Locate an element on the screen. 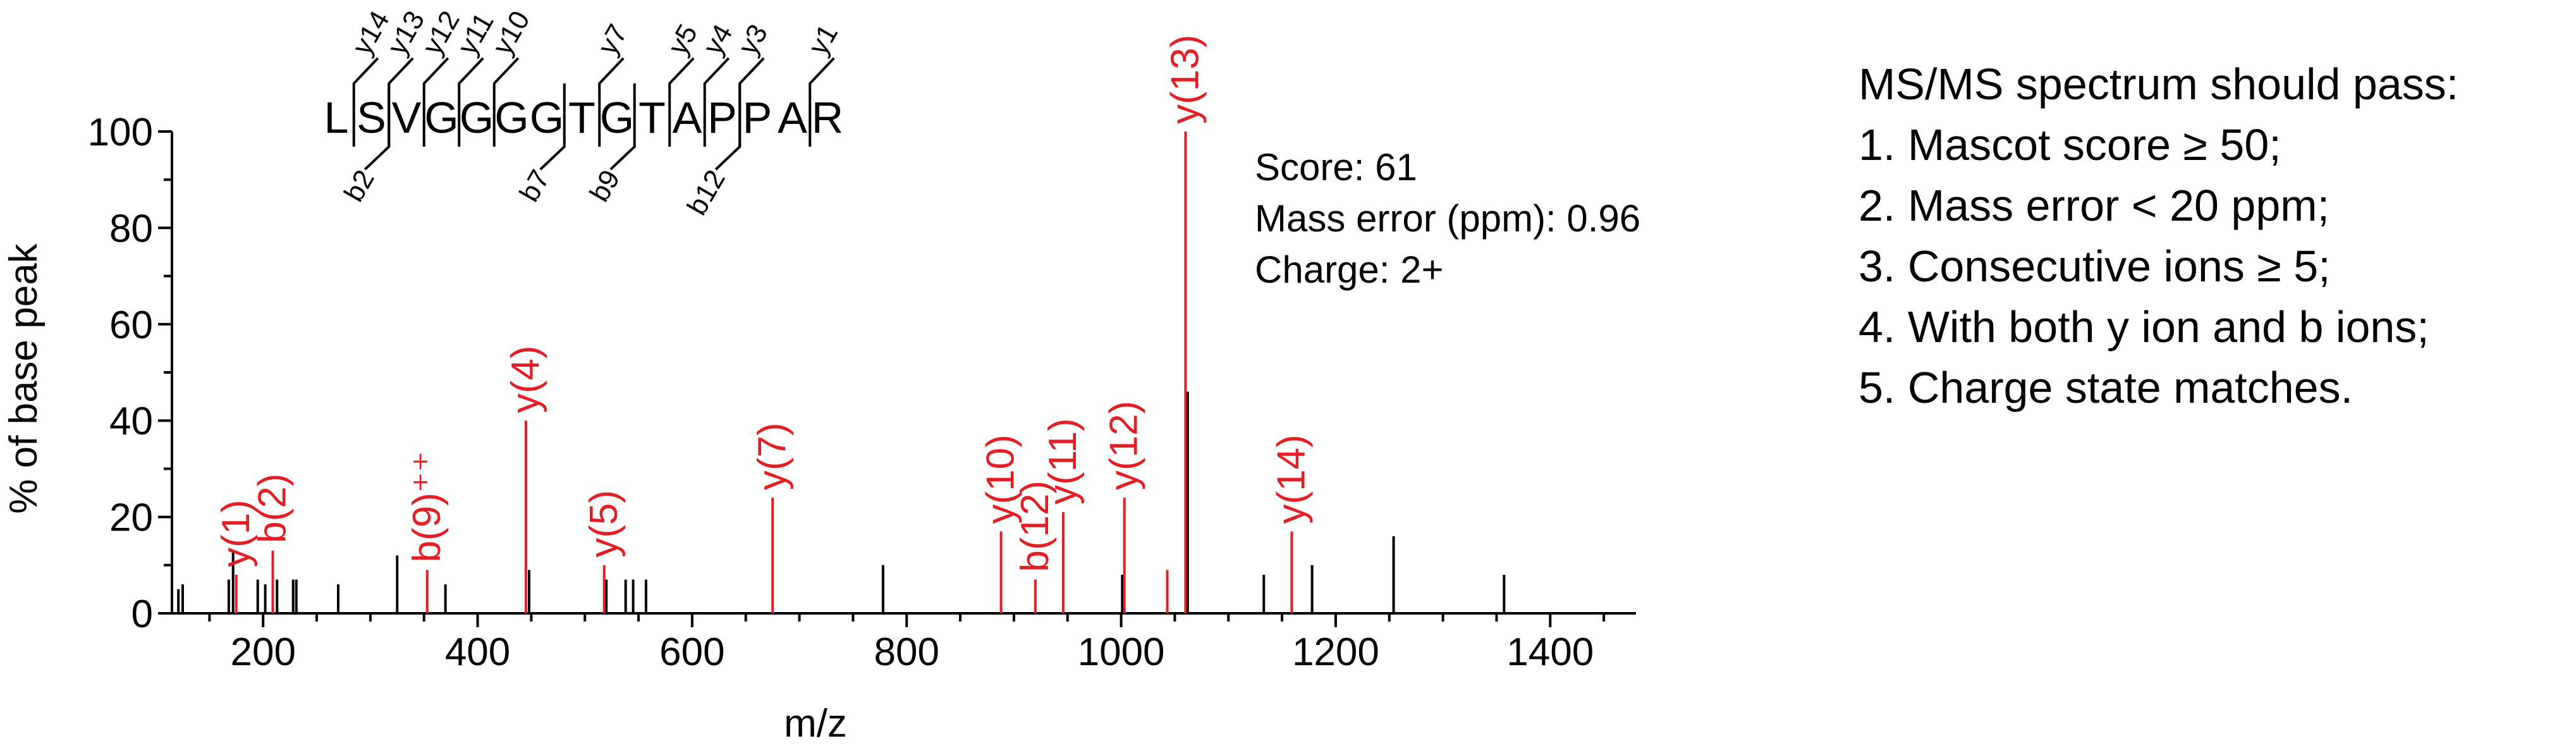  criteria-item-2: 2. Mass error < 20 ppm; is located at coordinates (2094, 205).